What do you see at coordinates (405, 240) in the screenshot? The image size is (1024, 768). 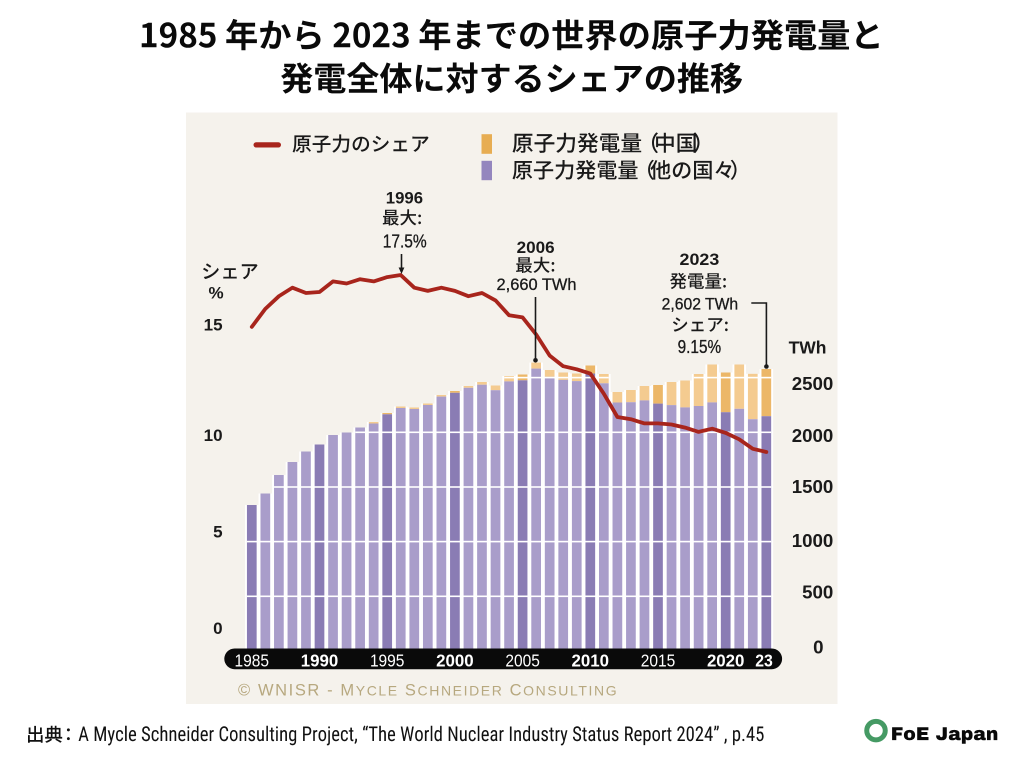 I see `svg-text: 17.5%` at bounding box center [405, 240].